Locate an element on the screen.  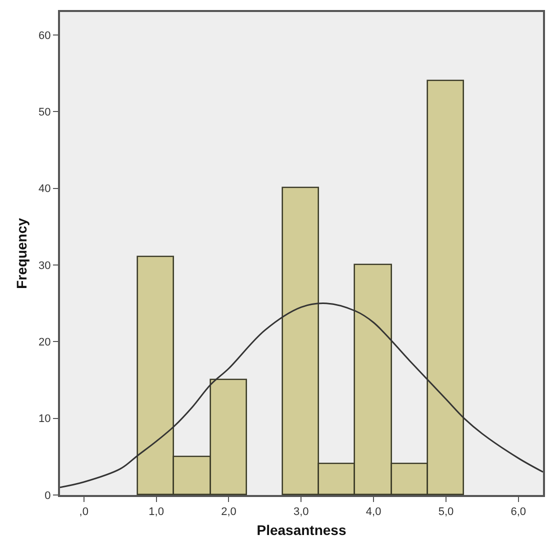
y-tick-label: 10 is located at coordinates (44, 419).